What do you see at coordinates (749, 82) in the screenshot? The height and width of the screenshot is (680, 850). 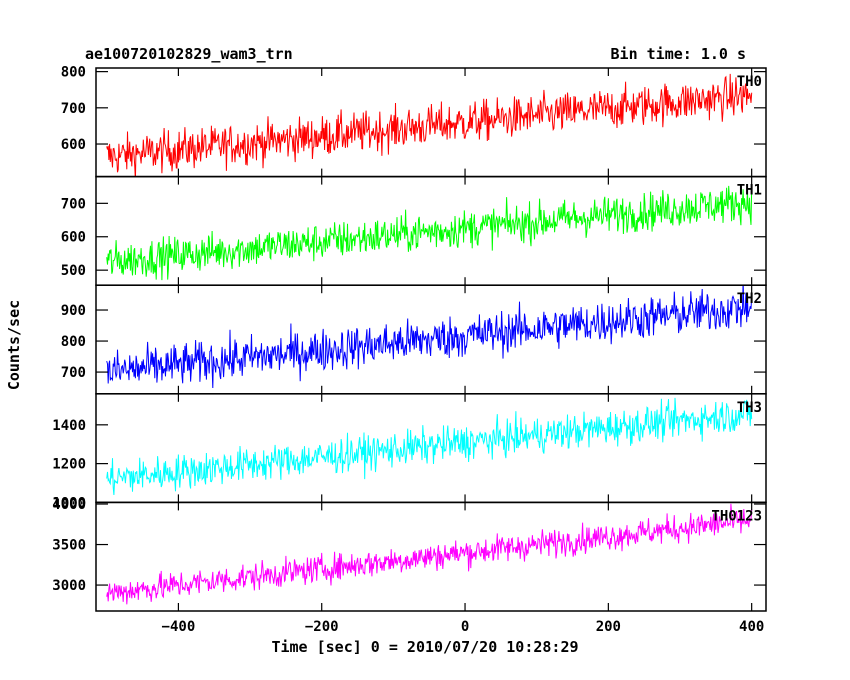 I see `panel-label-th0: TH0` at bounding box center [749, 82].